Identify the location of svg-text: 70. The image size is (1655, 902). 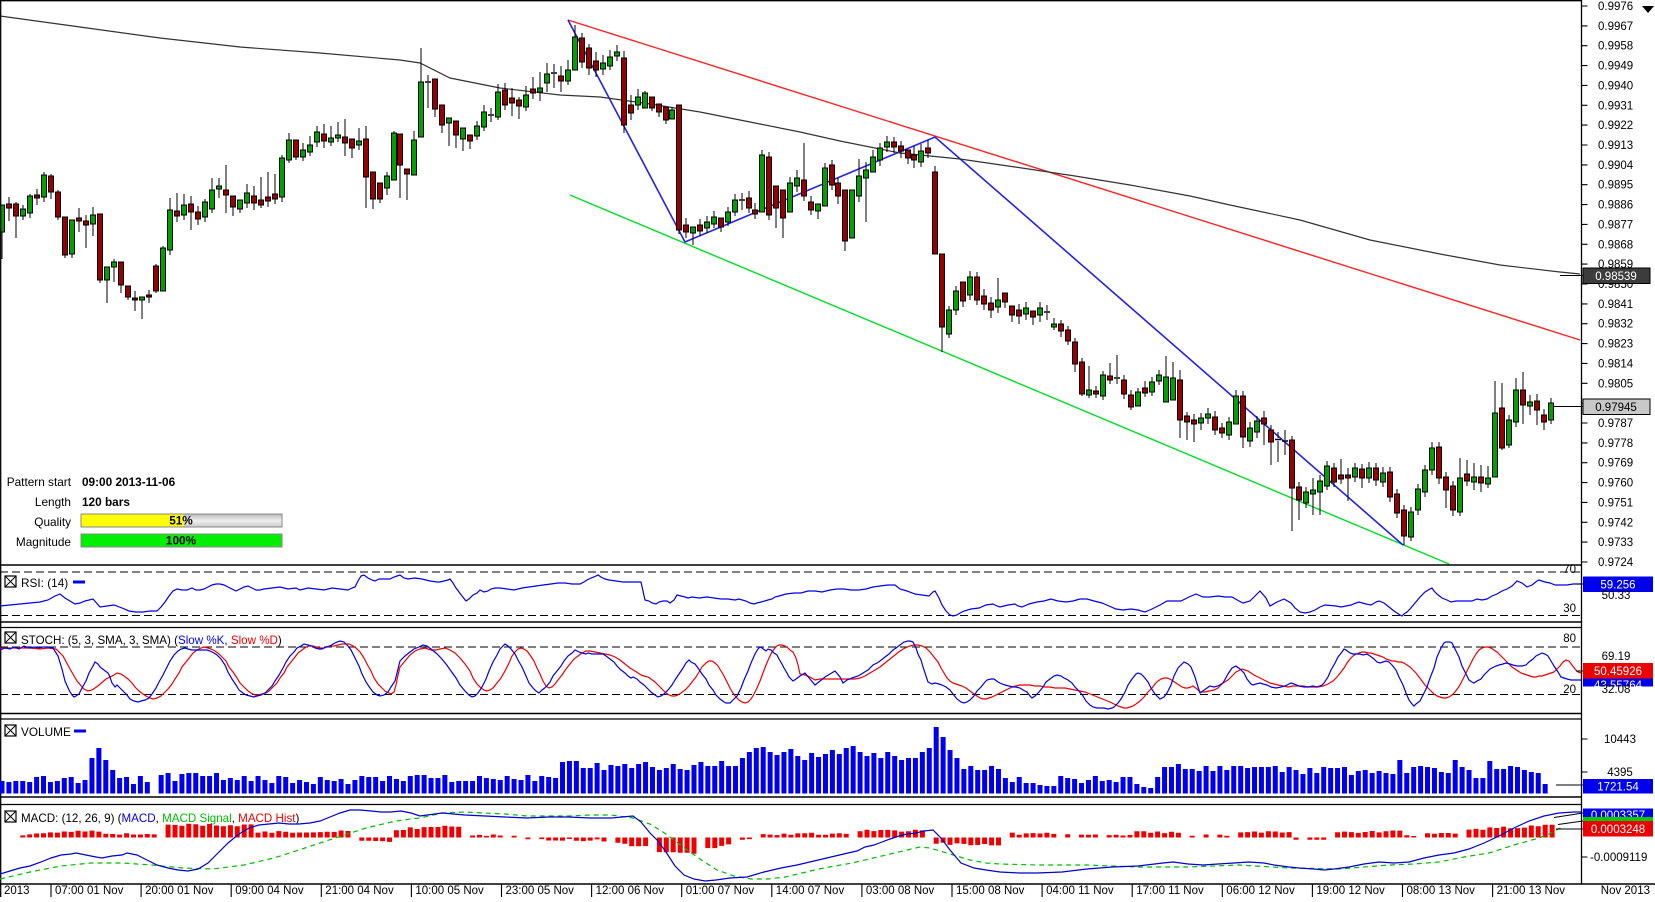
(1569, 570).